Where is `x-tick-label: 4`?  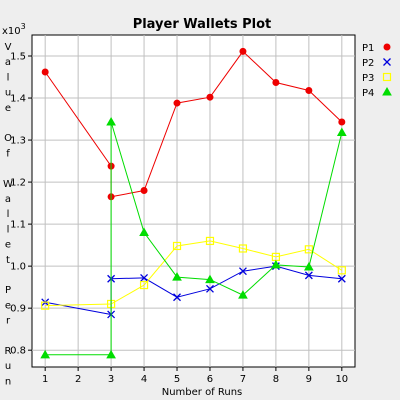
x-tick-label: 4 is located at coordinates (144, 379).